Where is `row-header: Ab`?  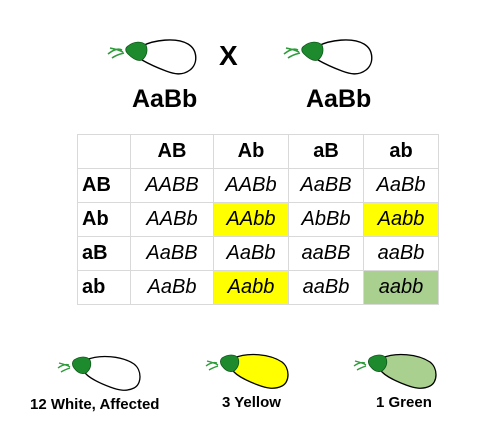 row-header: Ab is located at coordinates (104, 219).